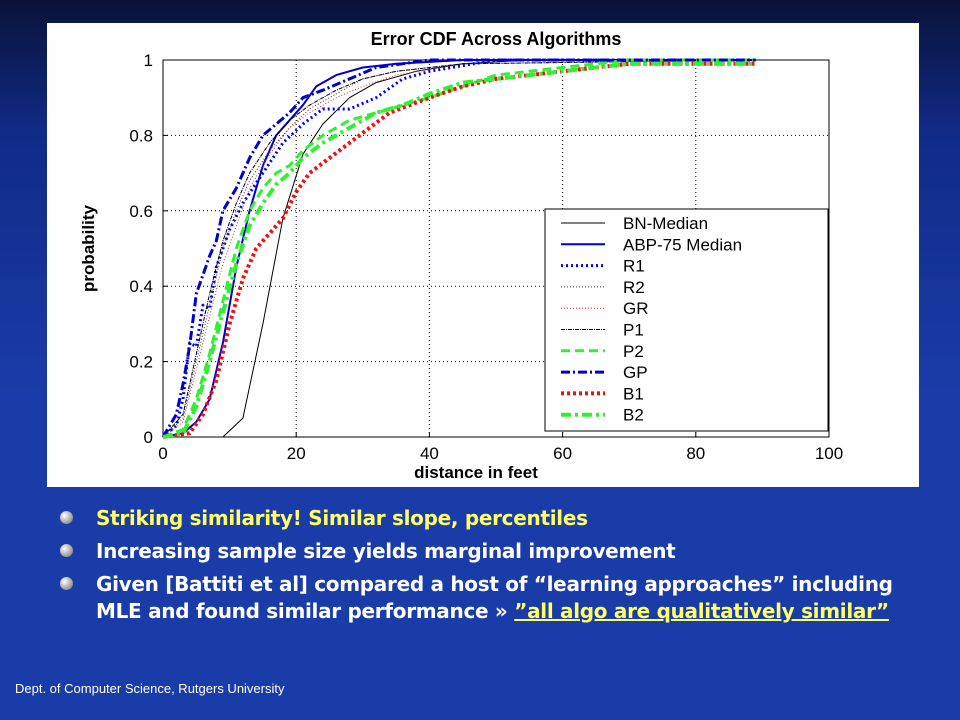 The image size is (960, 720). What do you see at coordinates (636, 308) in the screenshot?
I see `legend-label-gr: GR` at bounding box center [636, 308].